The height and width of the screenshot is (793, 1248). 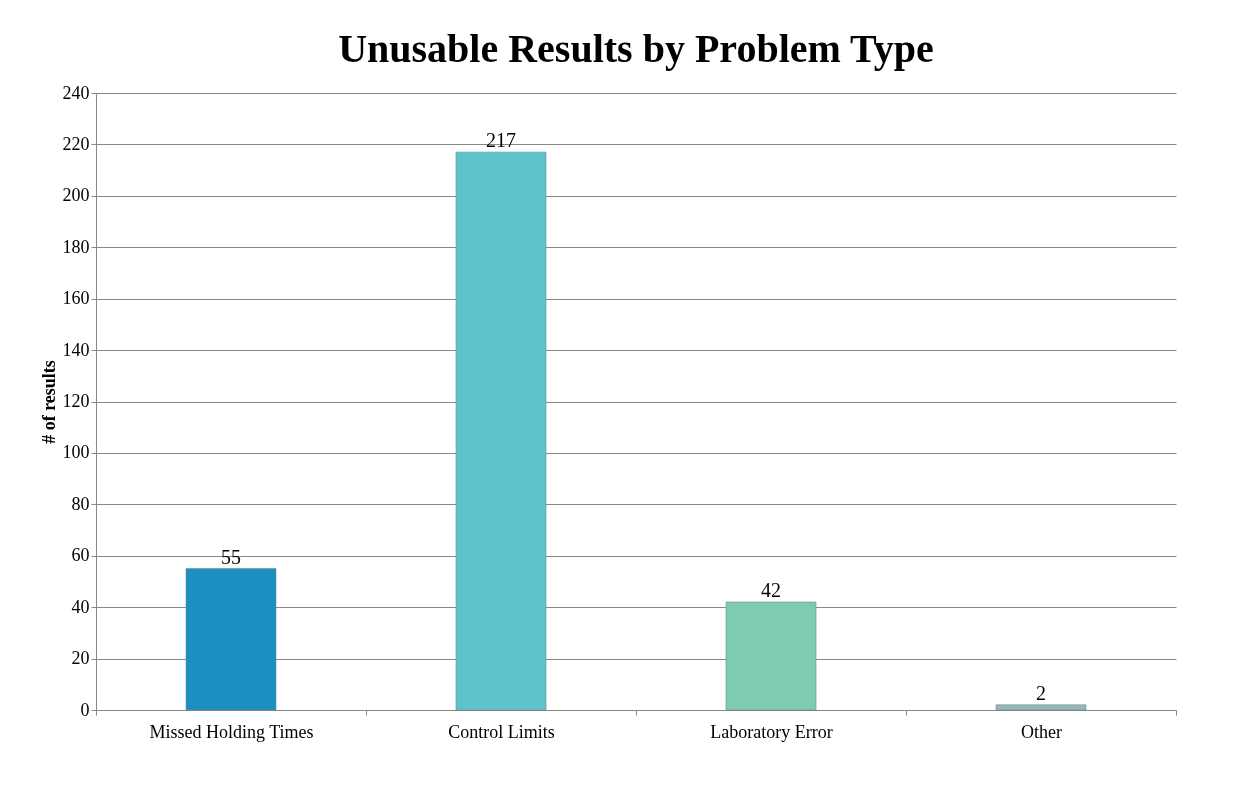 I want to click on x-tick-label: Control Limits, so click(x=501, y=731).